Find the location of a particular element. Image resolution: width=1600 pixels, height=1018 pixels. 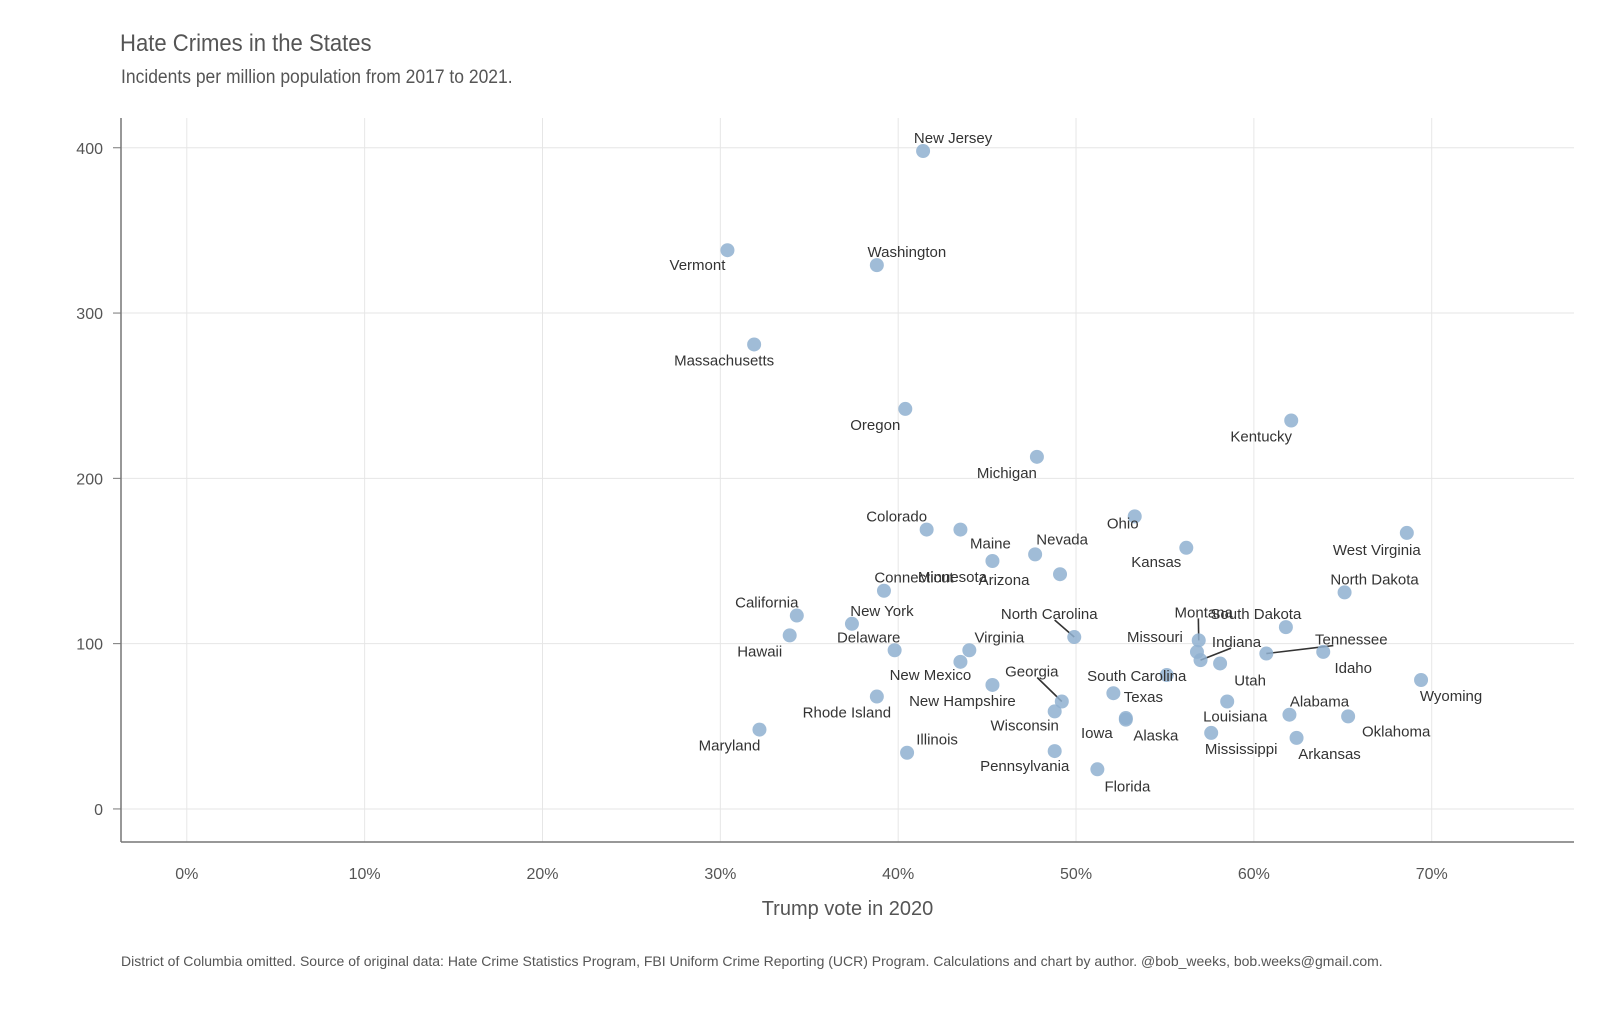

point-label: Montana is located at coordinates (1204, 612).